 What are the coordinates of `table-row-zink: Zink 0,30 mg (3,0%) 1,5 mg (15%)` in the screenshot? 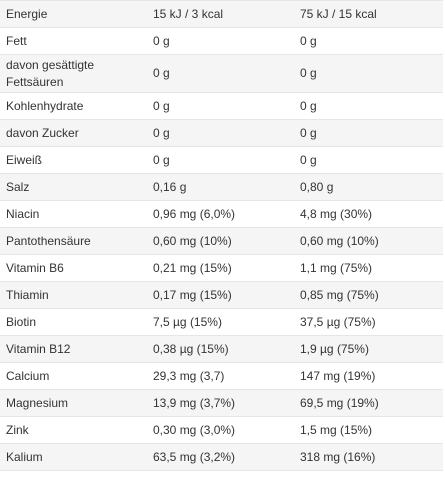 It's located at (221, 430).